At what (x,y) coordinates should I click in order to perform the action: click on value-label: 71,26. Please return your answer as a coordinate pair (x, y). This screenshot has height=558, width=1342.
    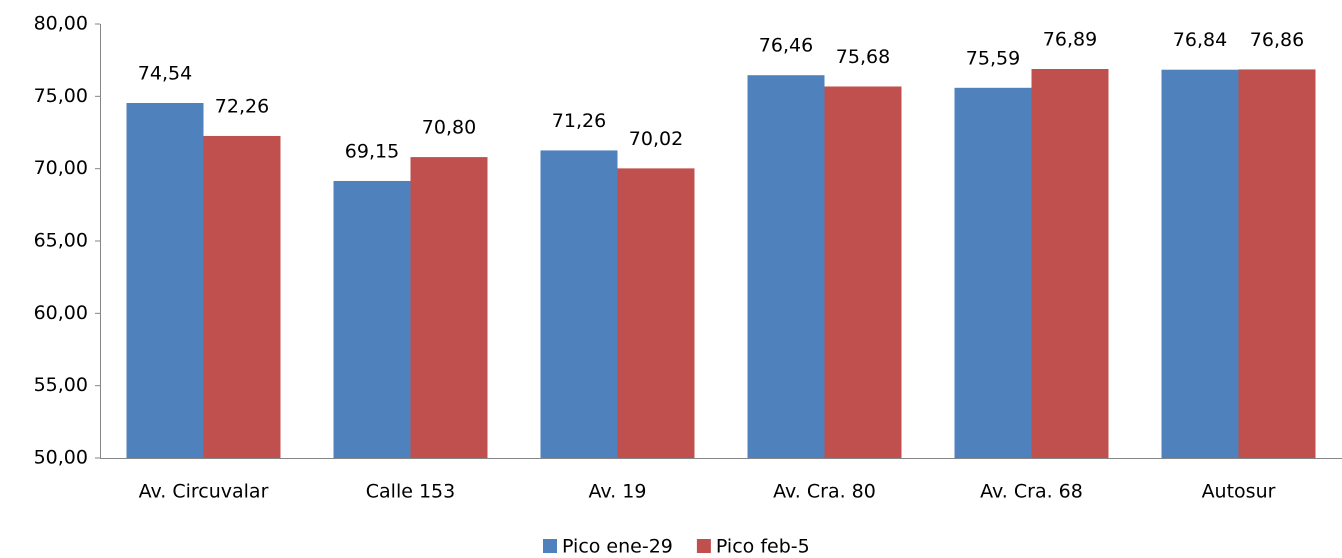
    Looking at the image, I should click on (579, 121).